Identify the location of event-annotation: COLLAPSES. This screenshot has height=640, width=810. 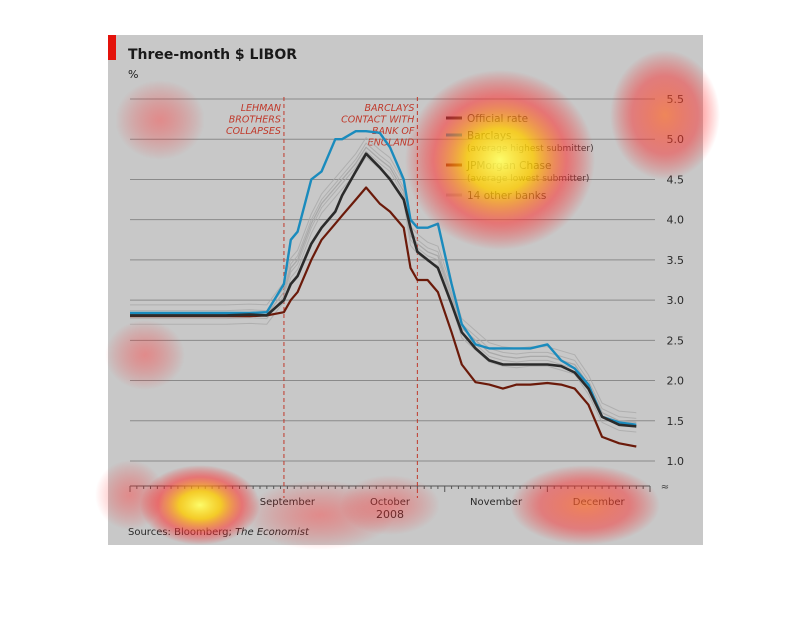
(253, 131).